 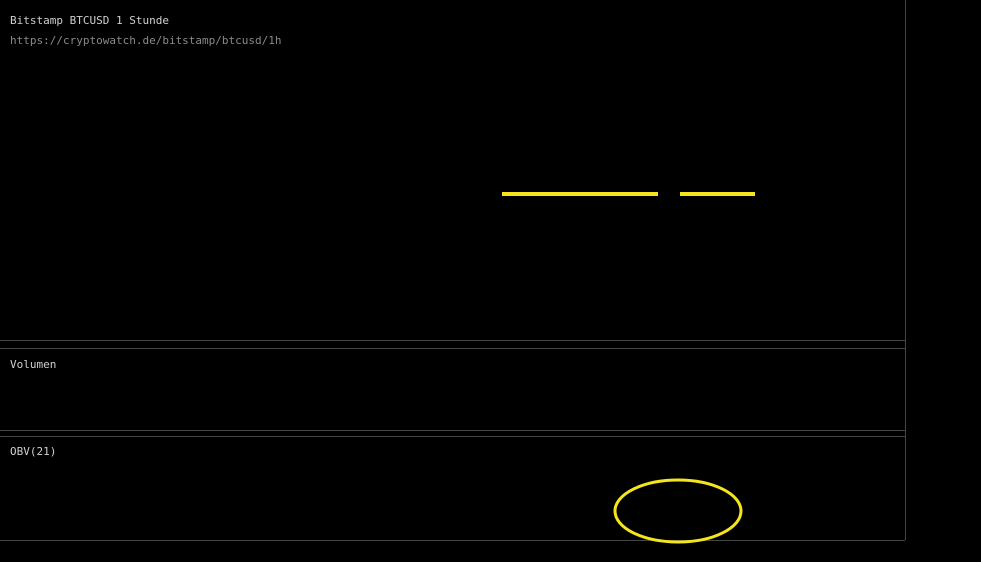 What do you see at coordinates (678, 511) in the screenshot?
I see `drawn-ellipse` at bounding box center [678, 511].